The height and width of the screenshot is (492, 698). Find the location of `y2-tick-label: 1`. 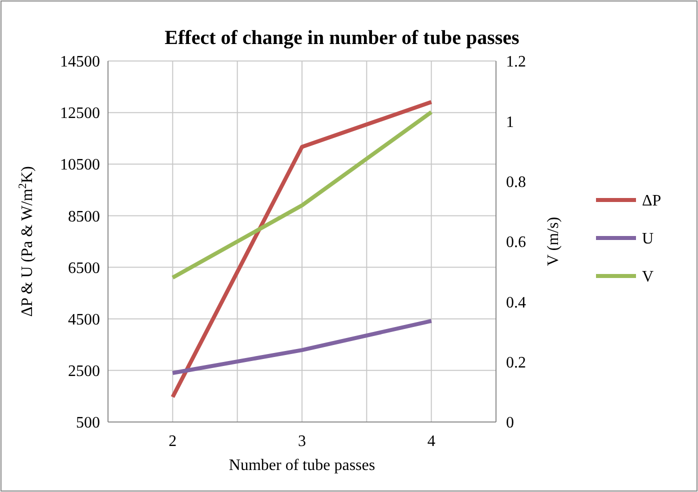

y2-tick-label: 1 is located at coordinates (510, 122).